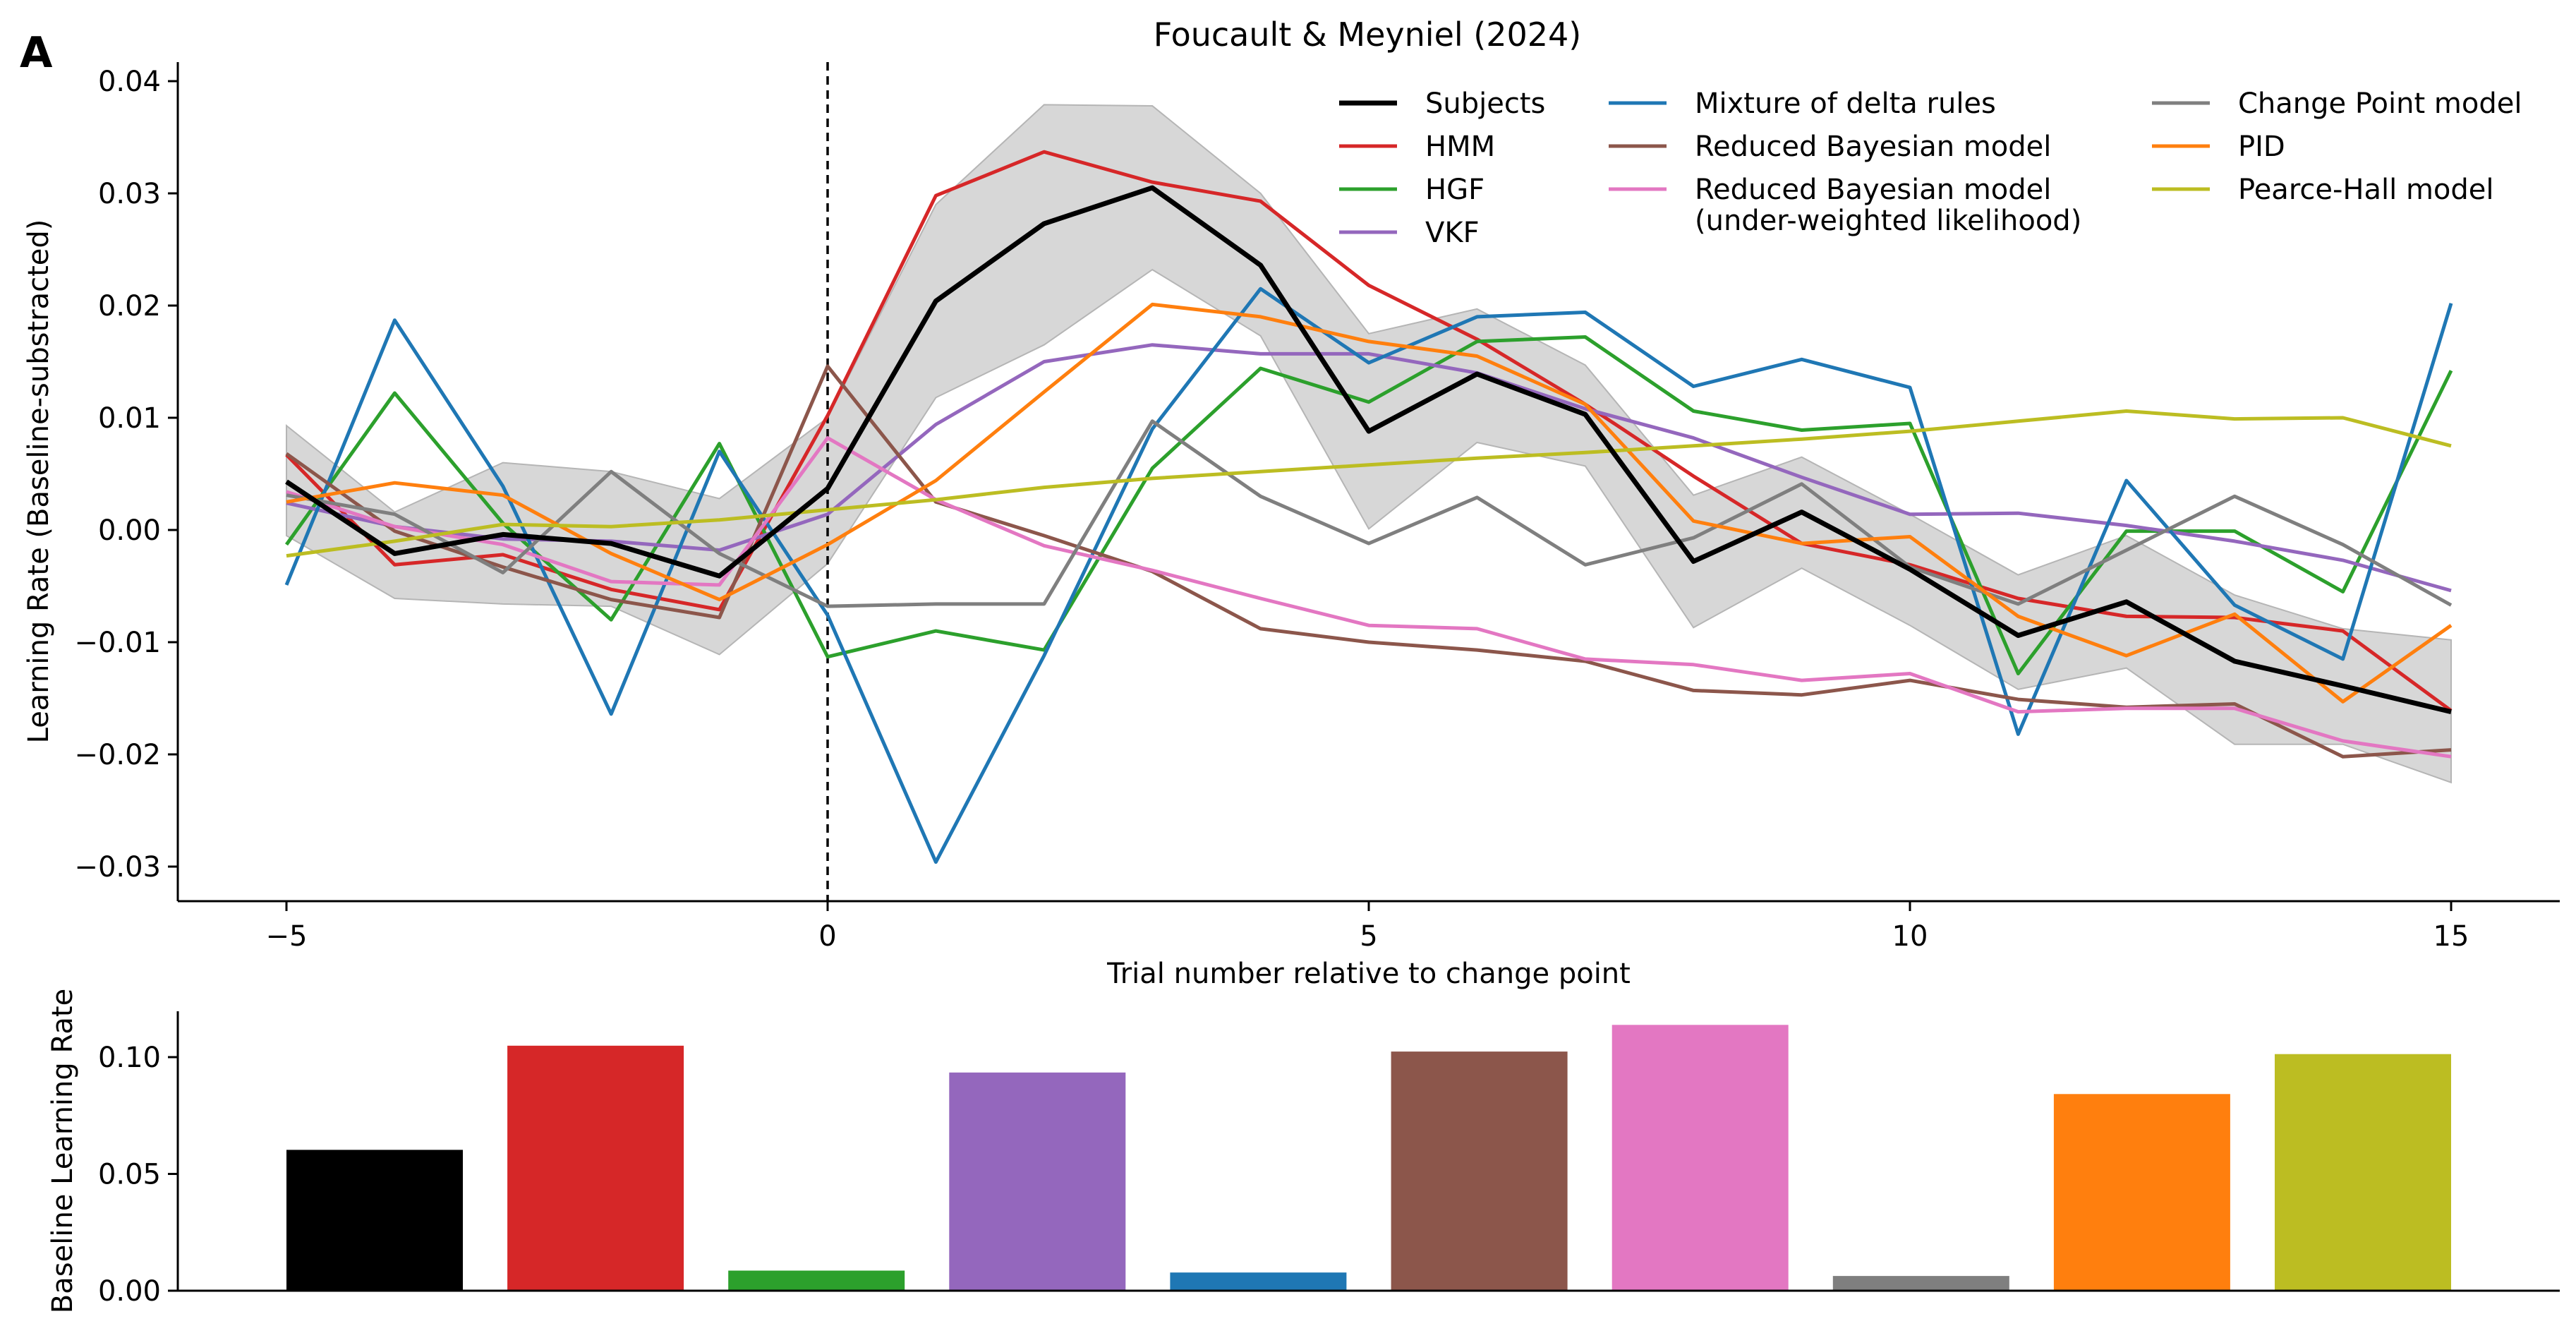  I want to click on bar-subjects, so click(375, 1220).